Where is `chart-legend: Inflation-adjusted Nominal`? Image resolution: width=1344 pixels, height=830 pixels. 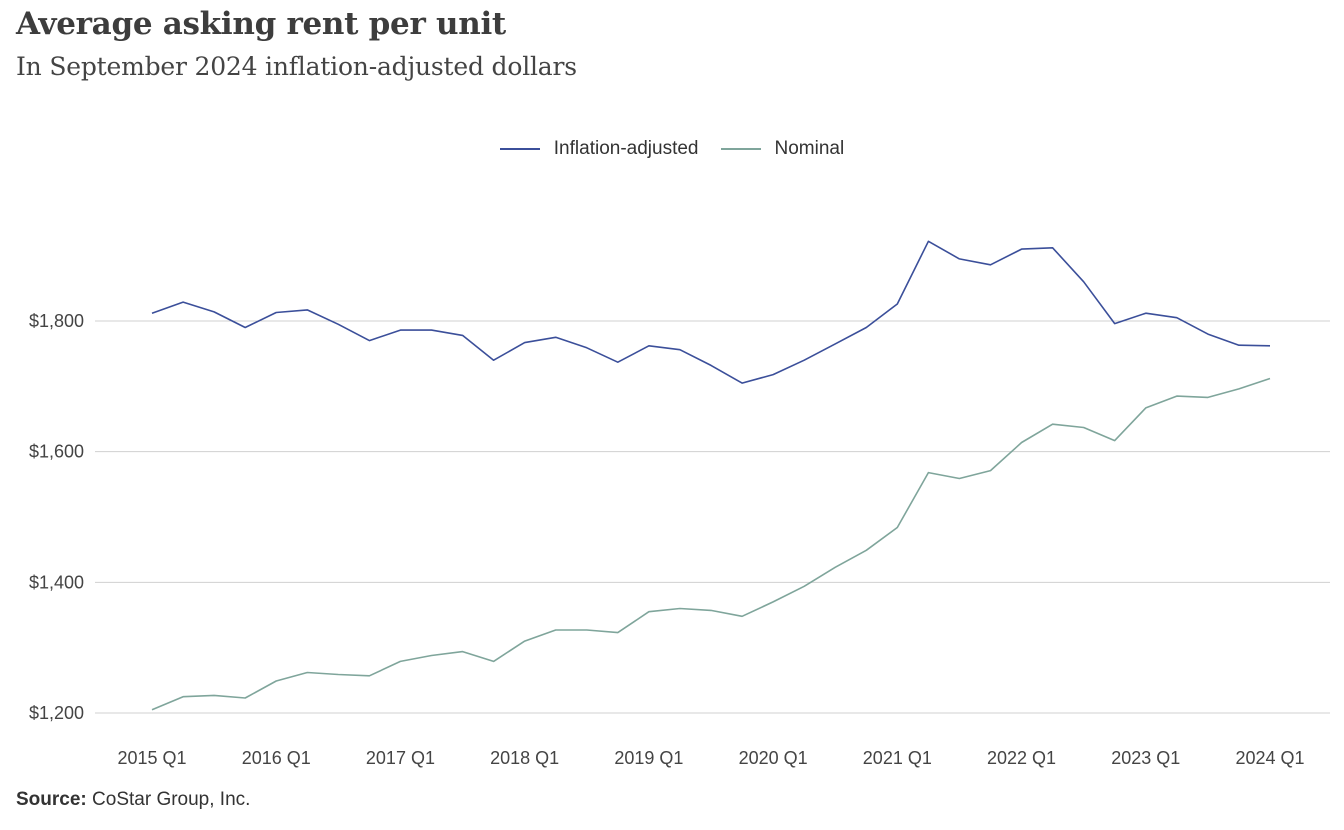 chart-legend: Inflation-adjusted Nominal is located at coordinates (672, 149).